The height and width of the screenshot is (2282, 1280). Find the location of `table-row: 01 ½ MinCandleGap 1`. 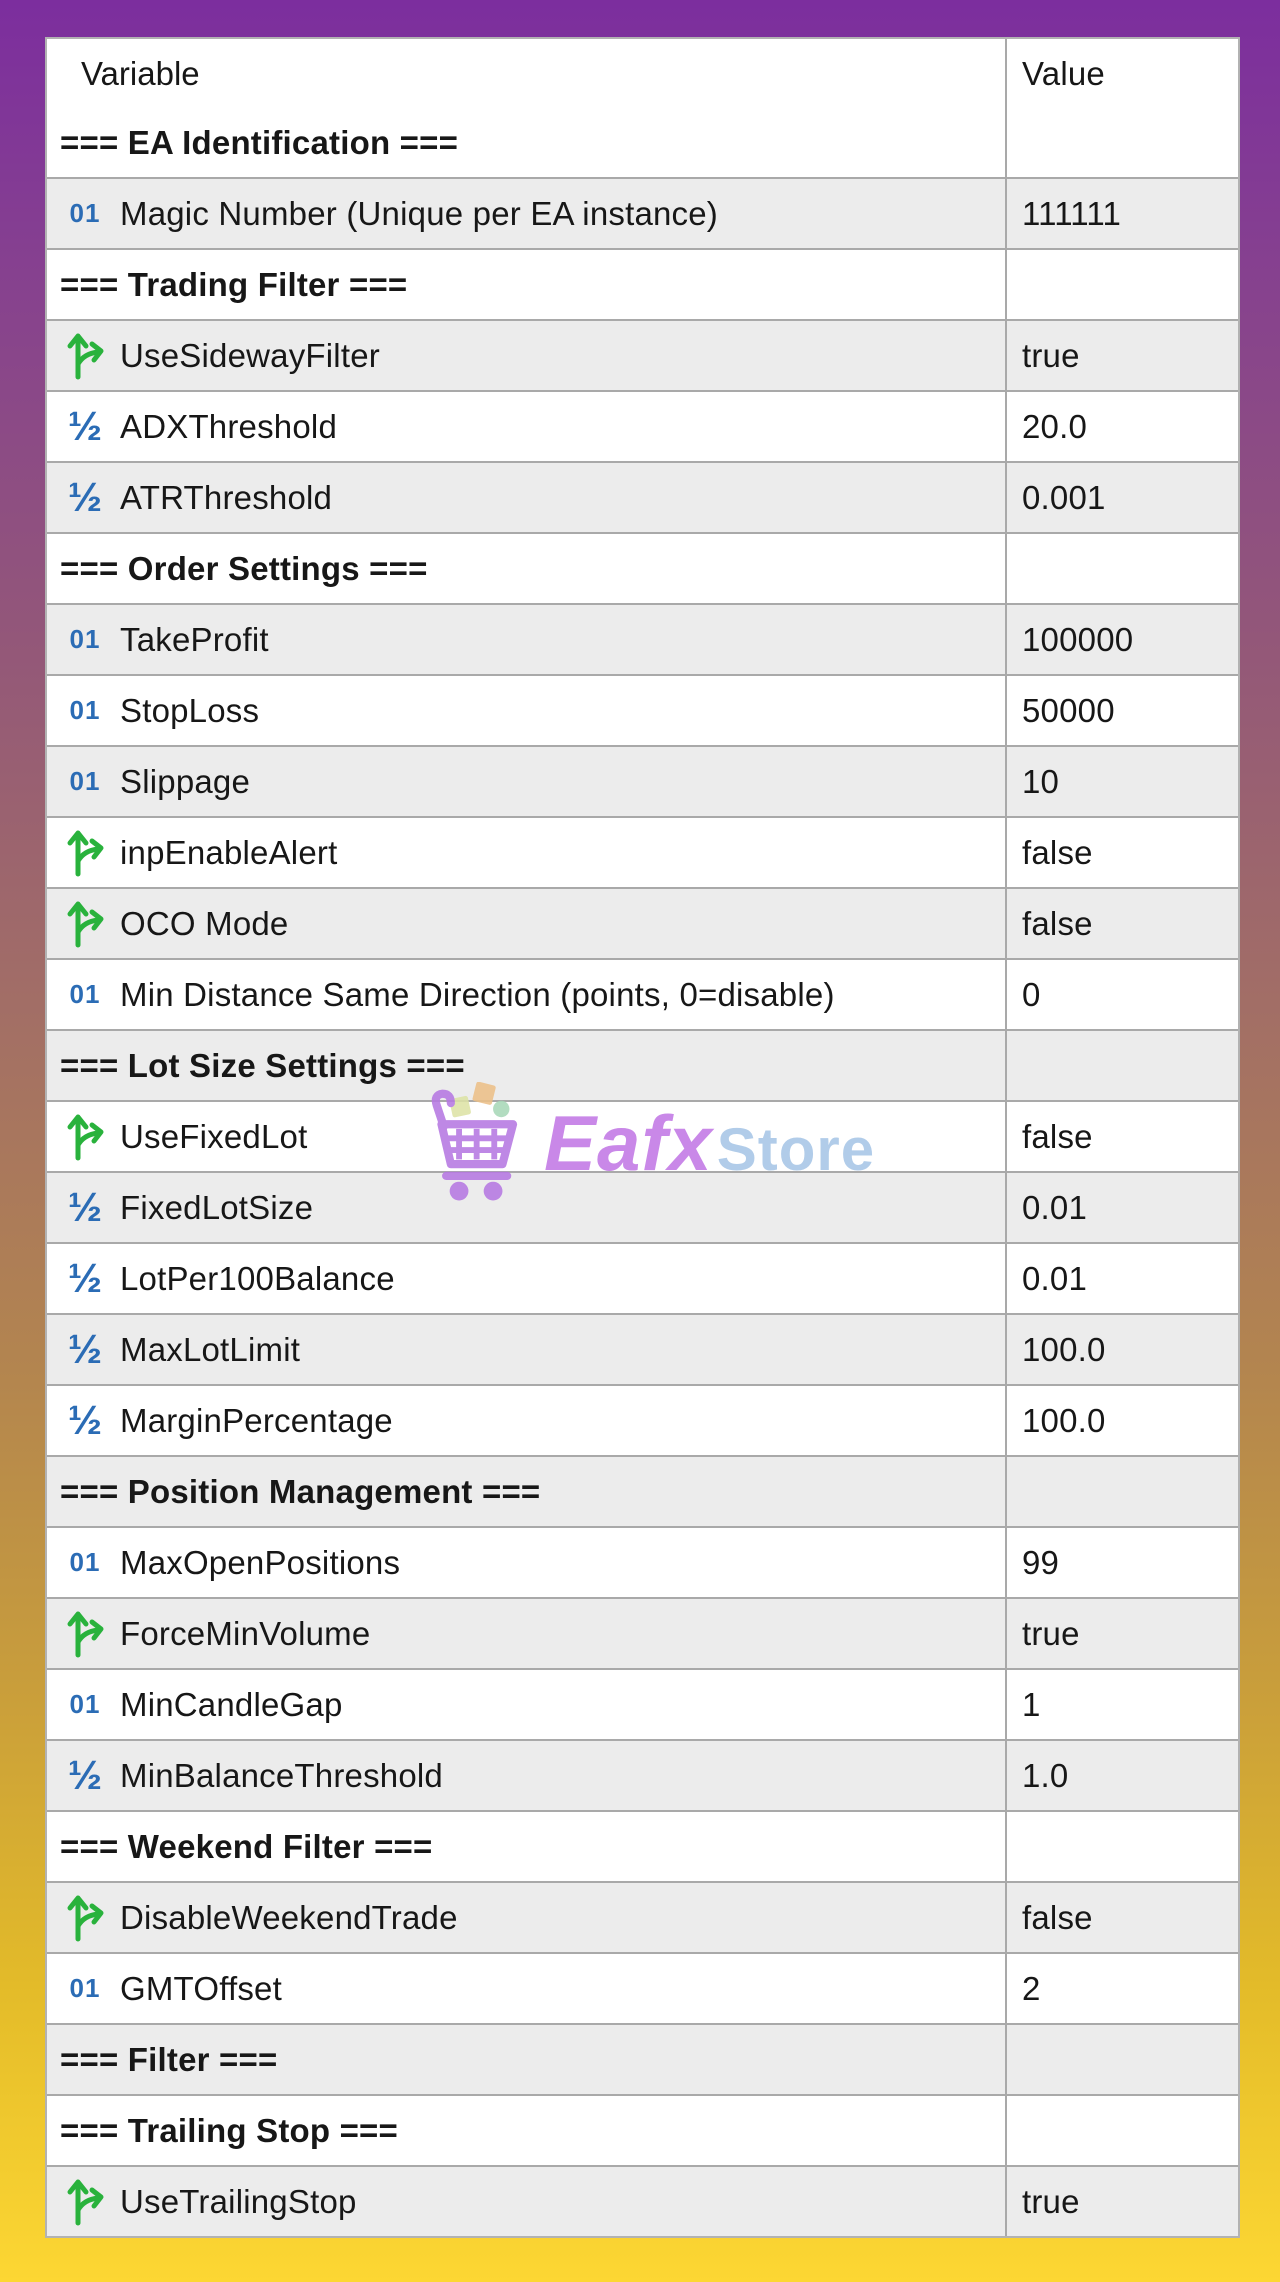

table-row: 01 ½ MinCandleGap 1 is located at coordinates (642, 1703).